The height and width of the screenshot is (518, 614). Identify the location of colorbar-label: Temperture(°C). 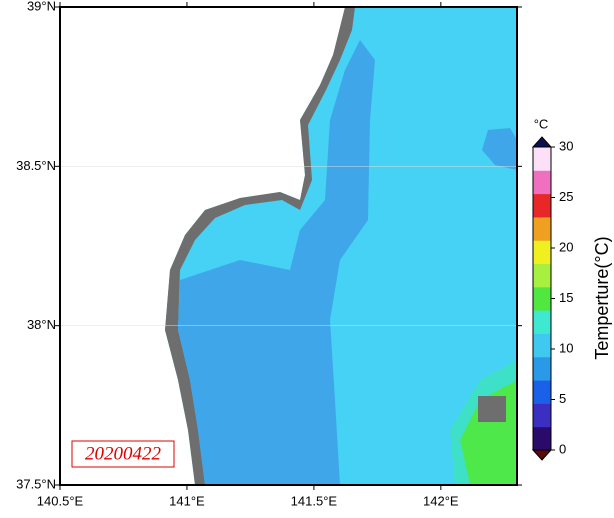
(602, 297).